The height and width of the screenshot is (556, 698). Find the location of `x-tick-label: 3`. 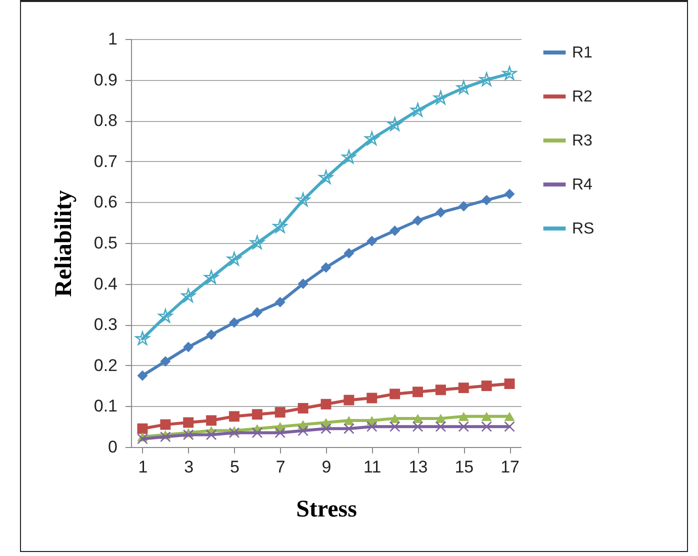

x-tick-label: 3 is located at coordinates (189, 467).